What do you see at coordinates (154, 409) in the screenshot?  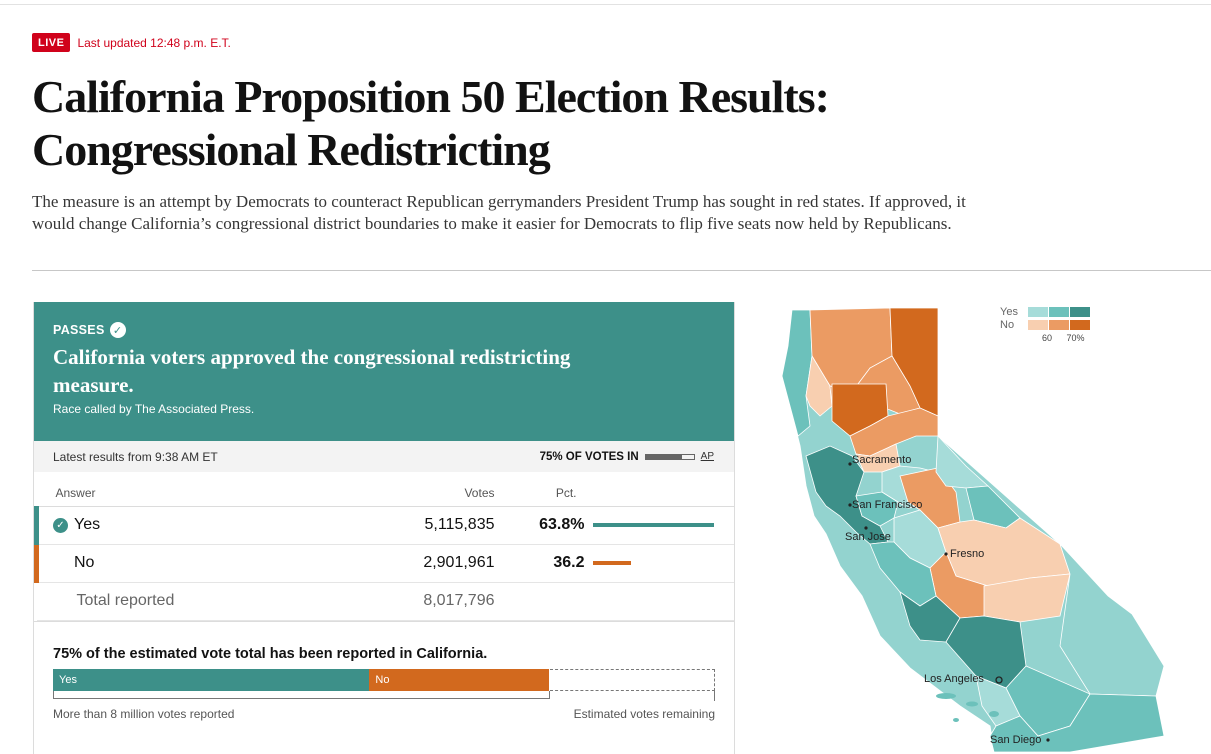 I see `race-call-credit: Race called by The Associated Press.` at bounding box center [154, 409].